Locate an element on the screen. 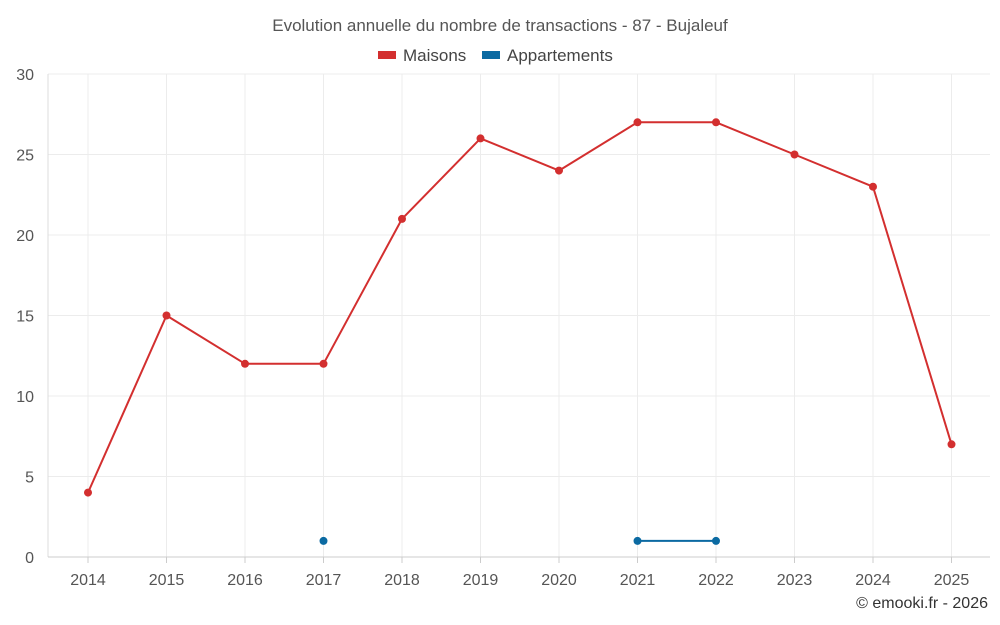 This screenshot has width=1000, height=625. y-tick-label: 10 is located at coordinates (25, 397).